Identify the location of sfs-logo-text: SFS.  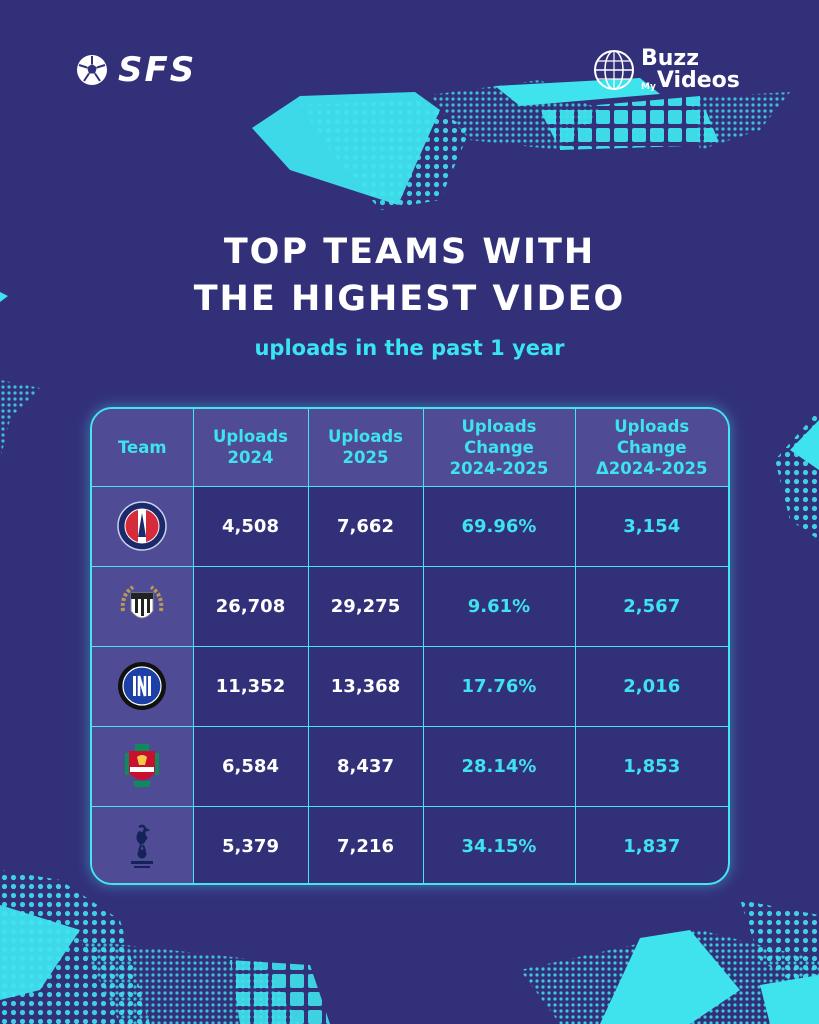
(157, 70).